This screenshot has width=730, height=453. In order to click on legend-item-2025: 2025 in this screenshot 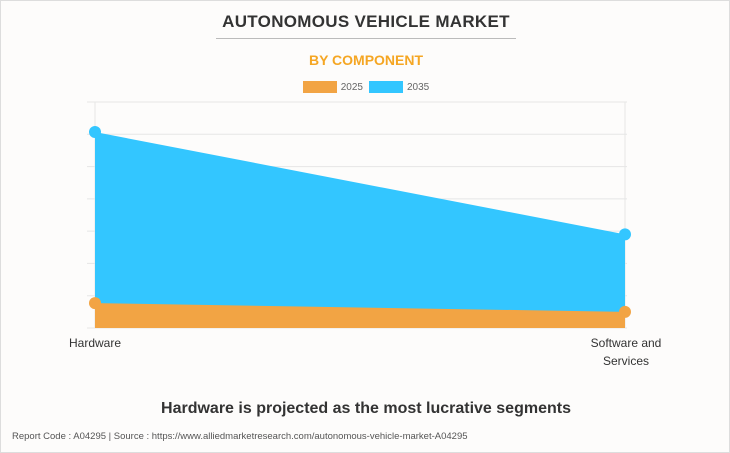, I will do `click(332, 87)`.